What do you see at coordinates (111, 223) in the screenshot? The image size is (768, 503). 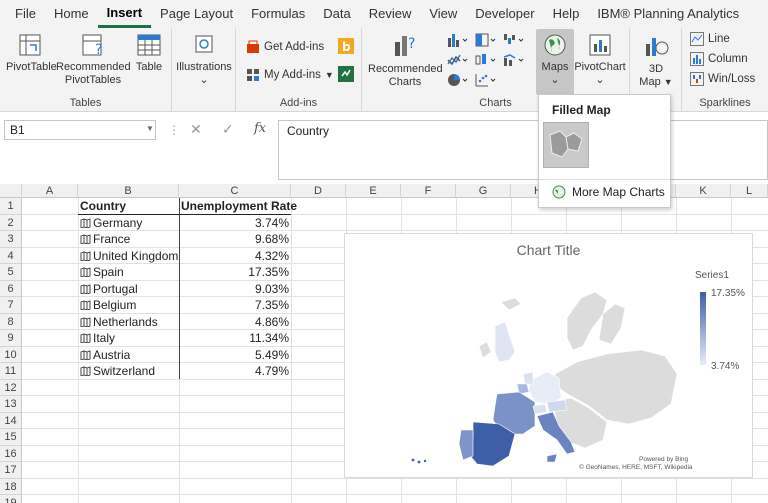 I see `country-cell: Germany` at bounding box center [111, 223].